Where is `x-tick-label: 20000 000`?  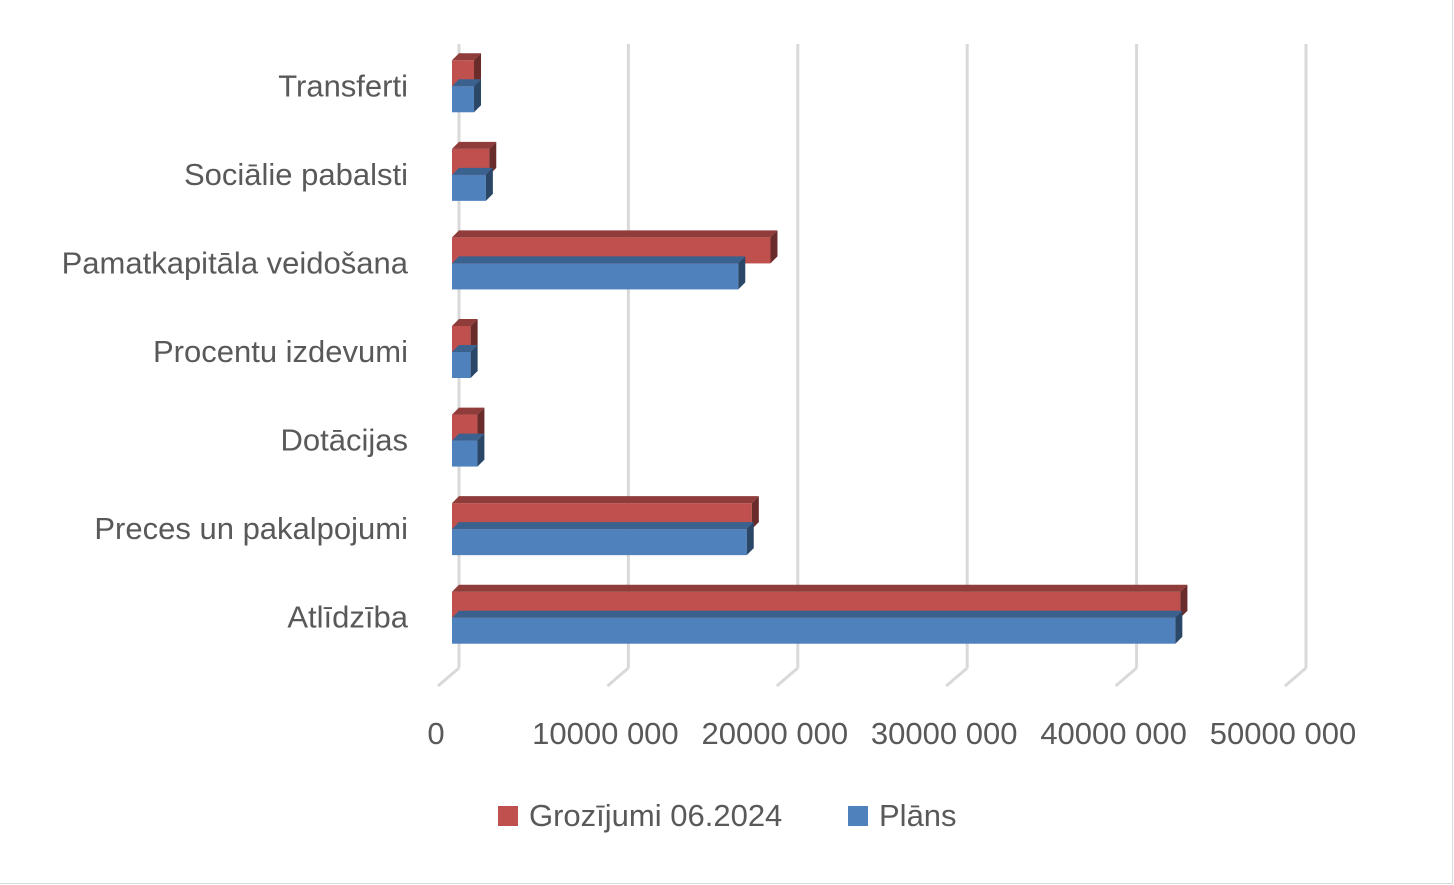
x-tick-label: 20000 000 is located at coordinates (775, 733).